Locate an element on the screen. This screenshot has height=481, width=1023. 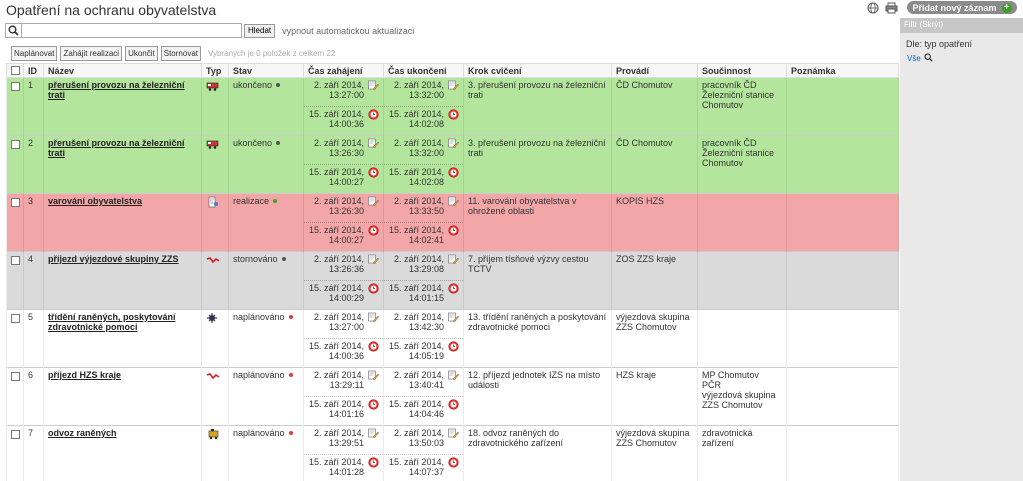
auto-refresh-toggle: vypnout automatickou aktualizaci is located at coordinates (348, 30).